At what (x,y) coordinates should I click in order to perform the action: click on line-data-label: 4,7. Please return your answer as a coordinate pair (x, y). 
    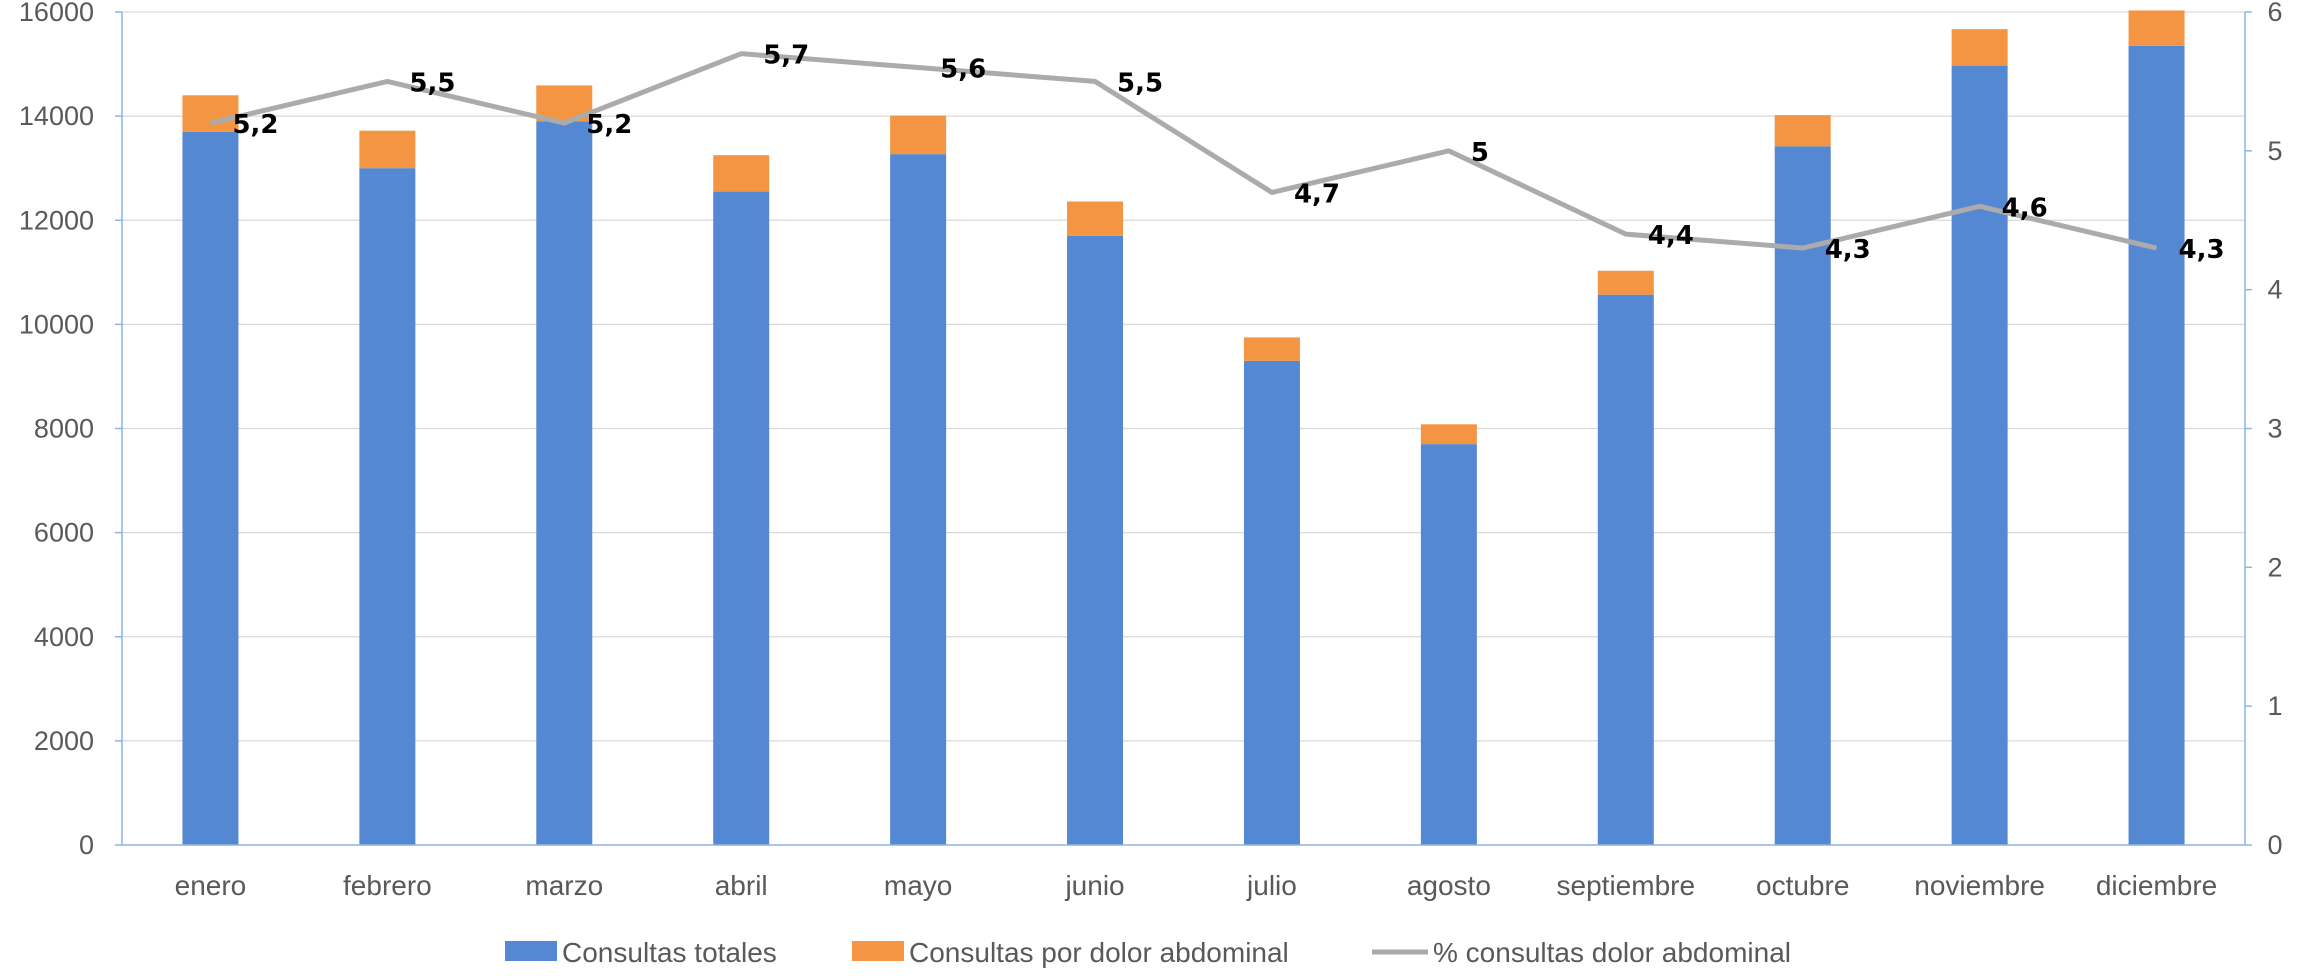
    Looking at the image, I should click on (1317, 194).